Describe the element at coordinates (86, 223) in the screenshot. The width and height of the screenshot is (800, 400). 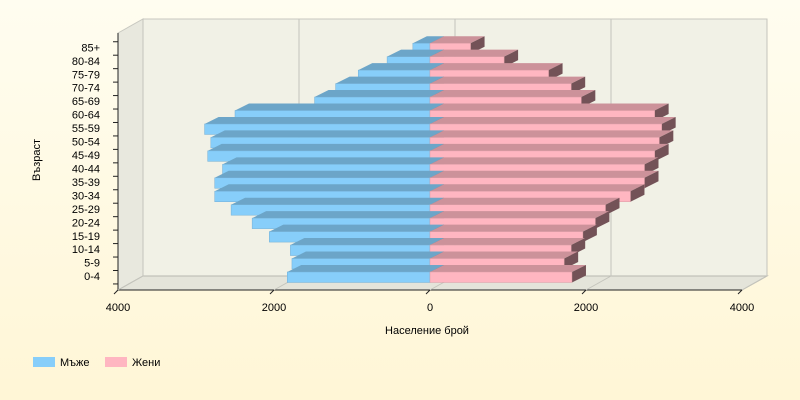
I see `y-tick-label: 20-24` at that location.